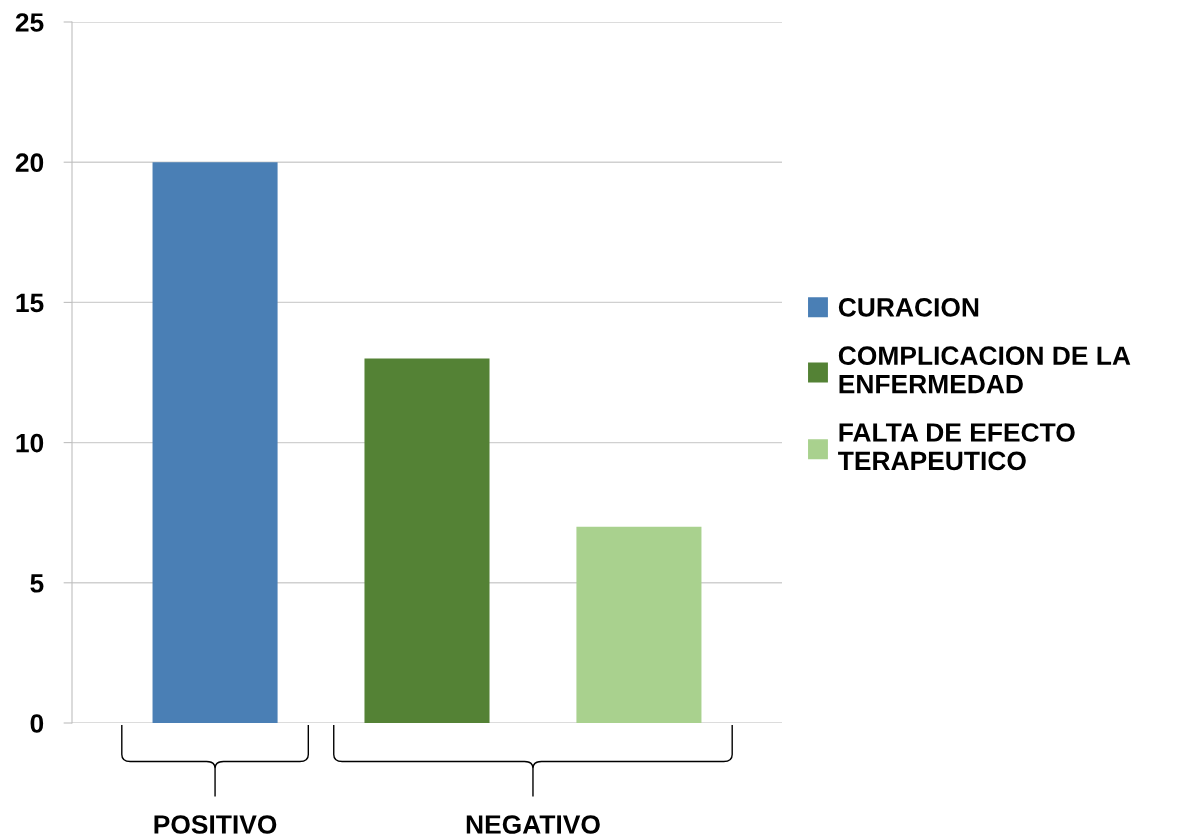 This screenshot has height=840, width=1184. Describe the element at coordinates (37, 583) in the screenshot. I see `y-tick-label: 5` at that location.